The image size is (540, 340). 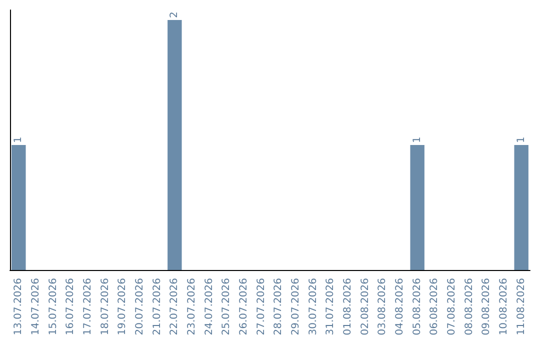 What do you see at coordinates (469, 307) in the screenshot?
I see `x-tick-label: 08.08.2026` at bounding box center [469, 307].